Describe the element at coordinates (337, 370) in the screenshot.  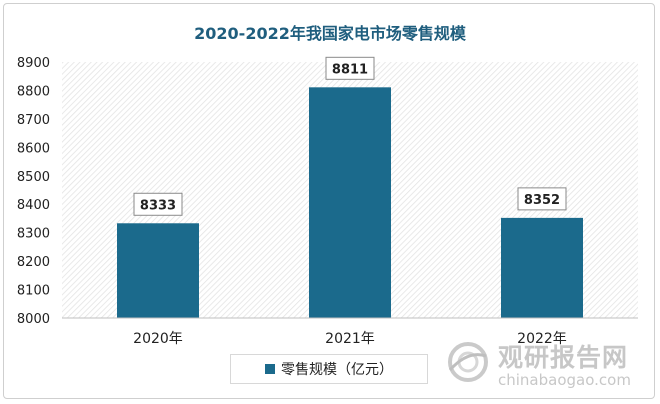
I see `legend-label: 零售规模（亿元）` at that location.